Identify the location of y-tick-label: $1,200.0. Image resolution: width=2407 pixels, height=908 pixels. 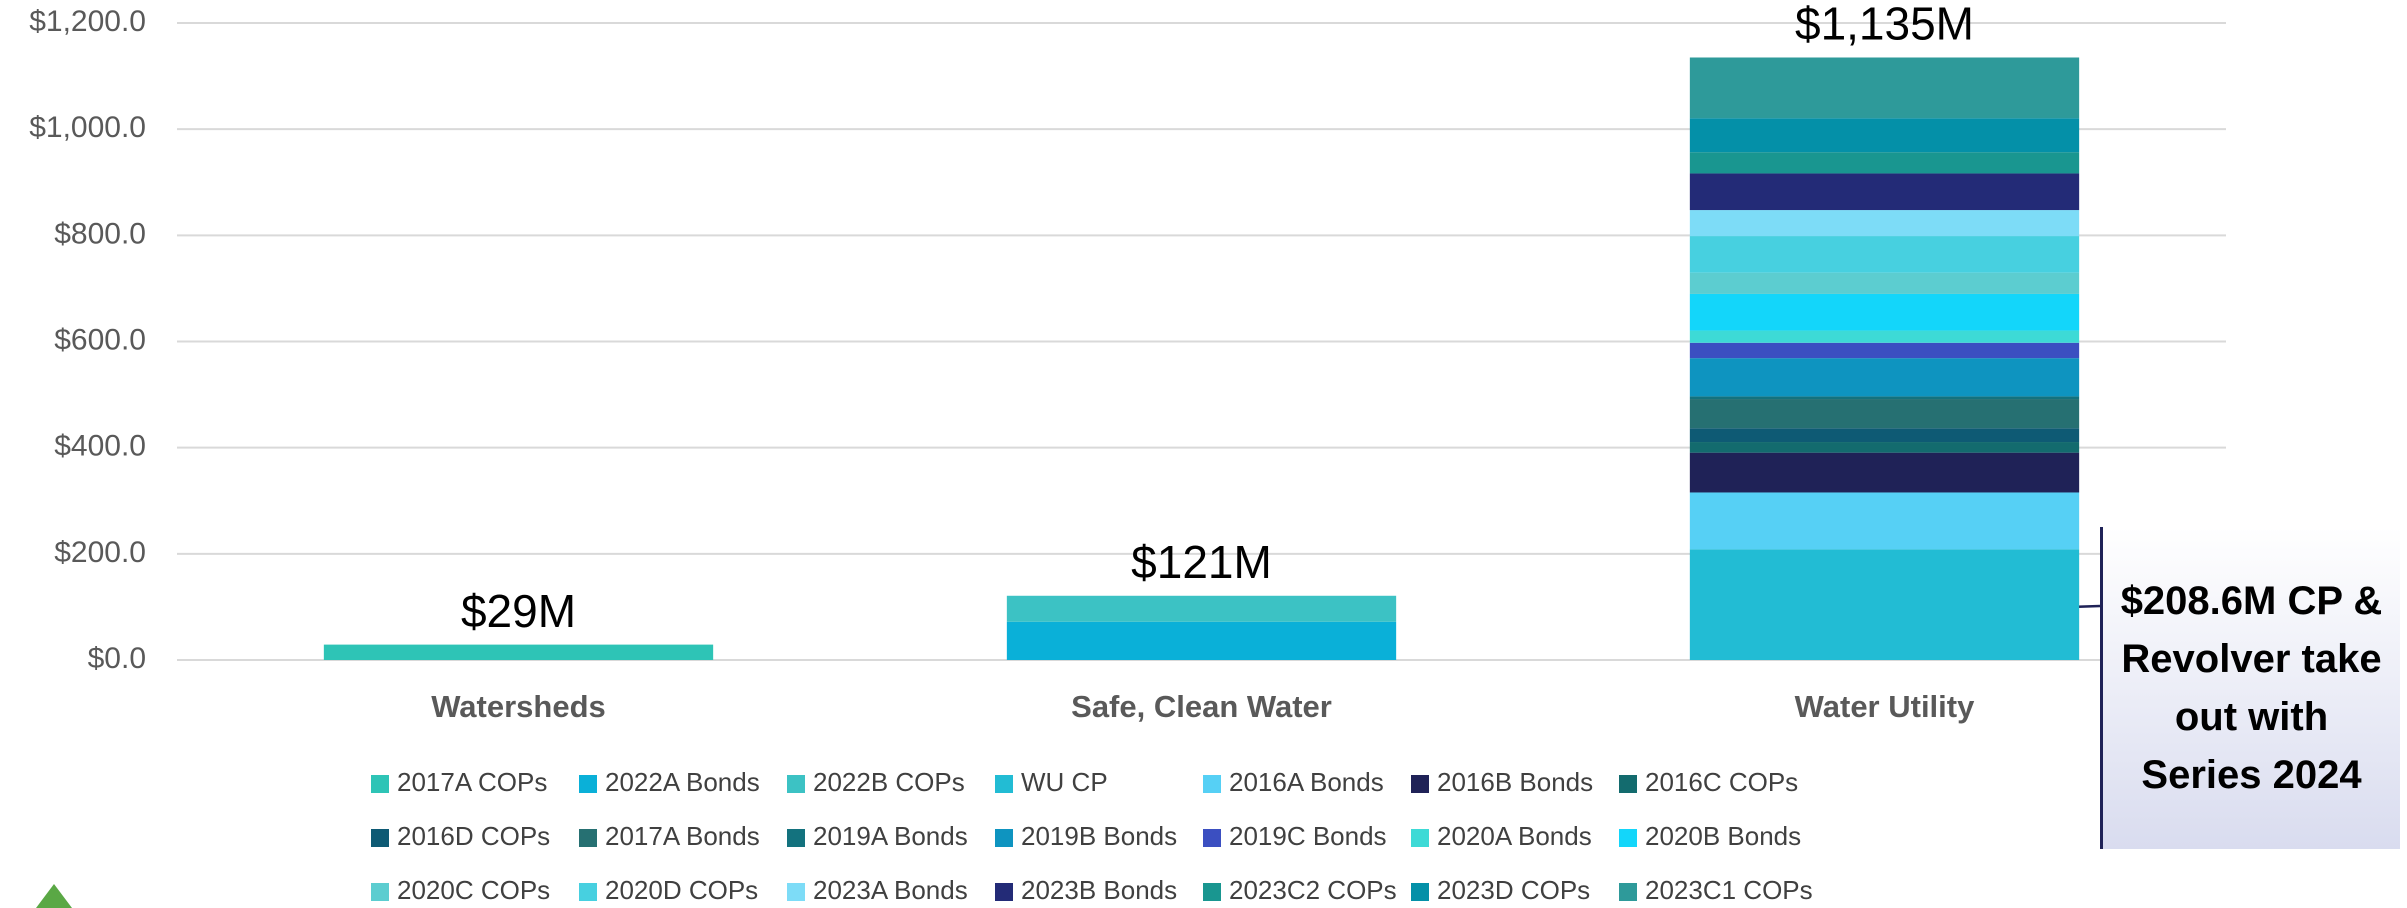
(87, 21).